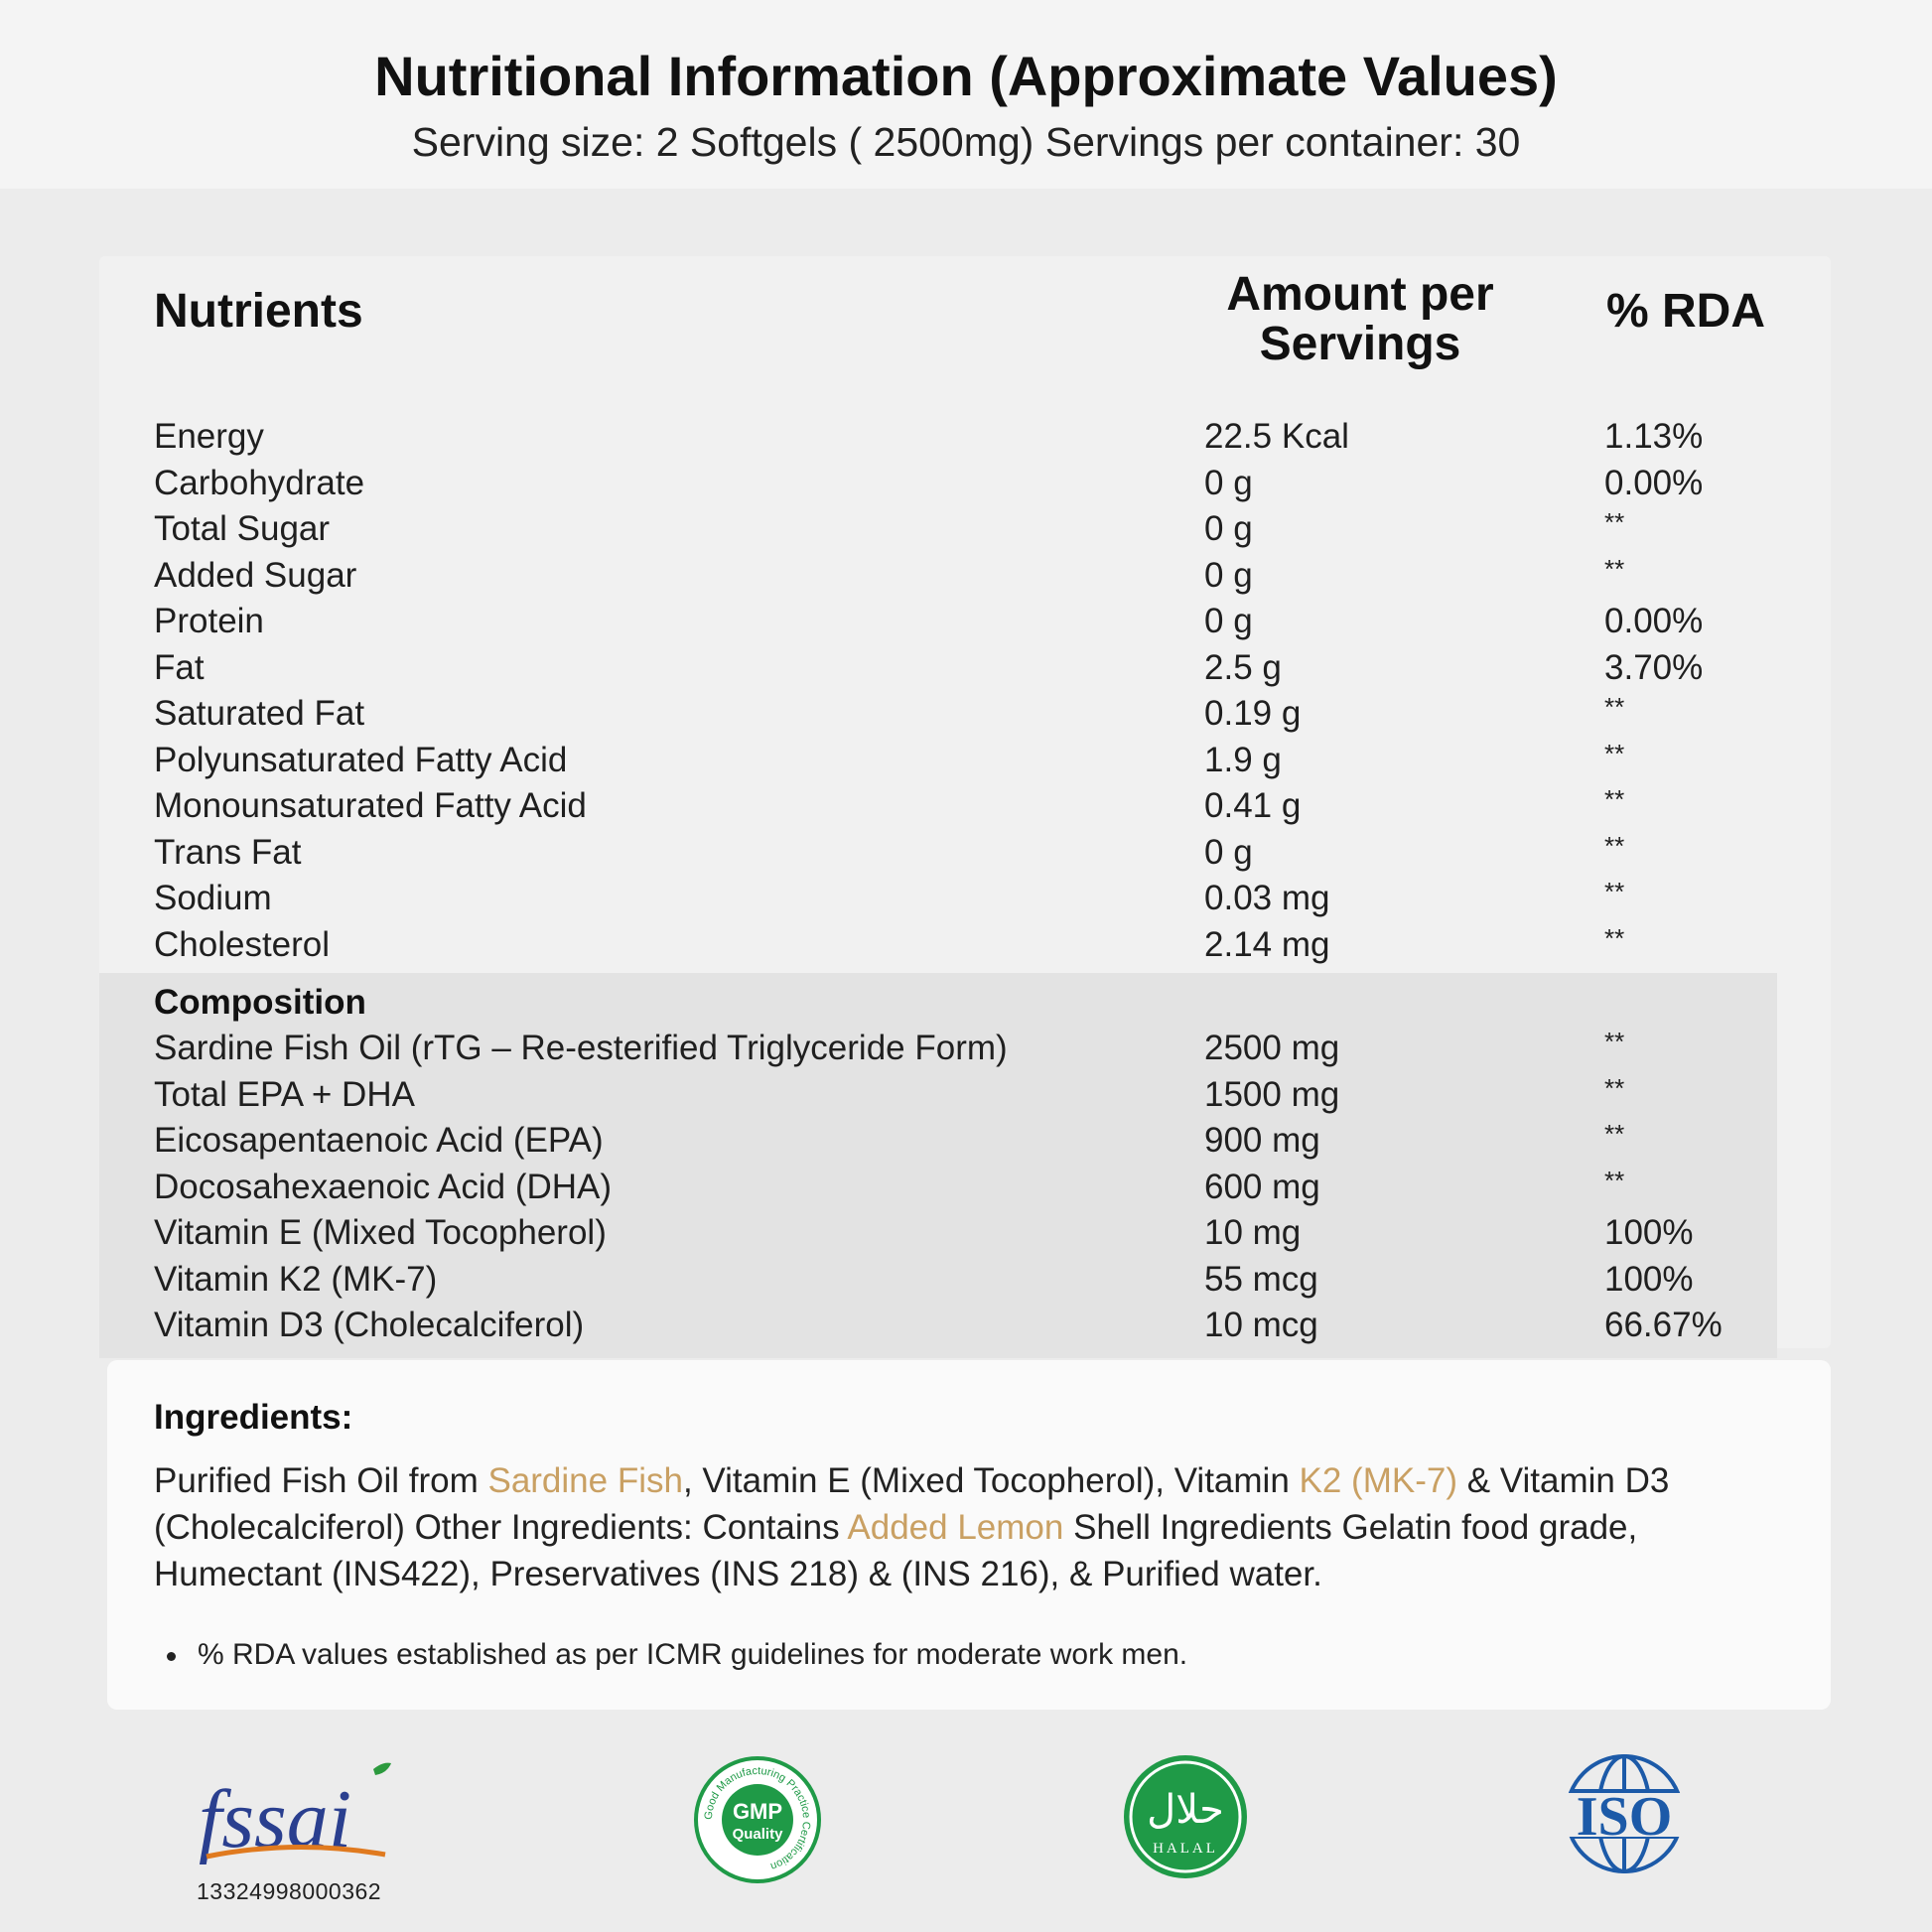  What do you see at coordinates (296, 1279) in the screenshot?
I see `composition-name: Vitamin K2 (MK-7)` at bounding box center [296, 1279].